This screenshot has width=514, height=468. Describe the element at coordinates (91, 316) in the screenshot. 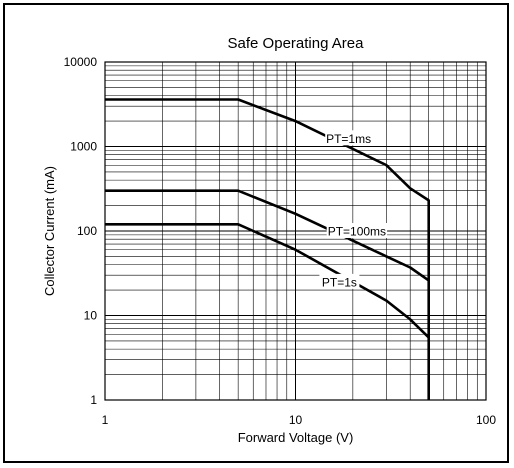

I see `y-tick-label: 10` at that location.